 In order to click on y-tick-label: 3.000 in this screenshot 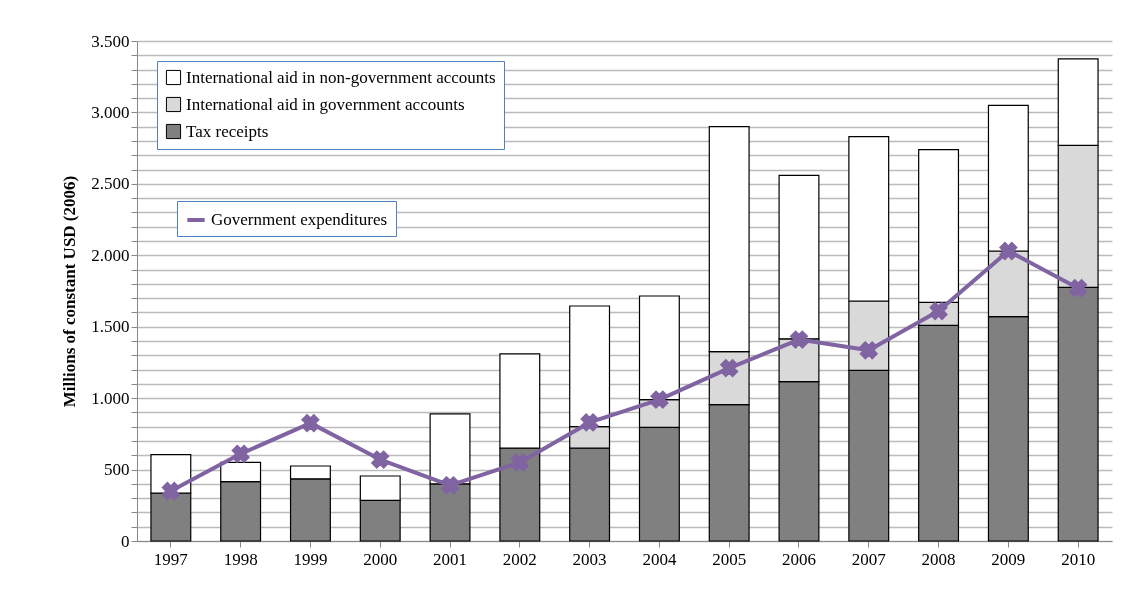, I will do `click(110, 112)`.